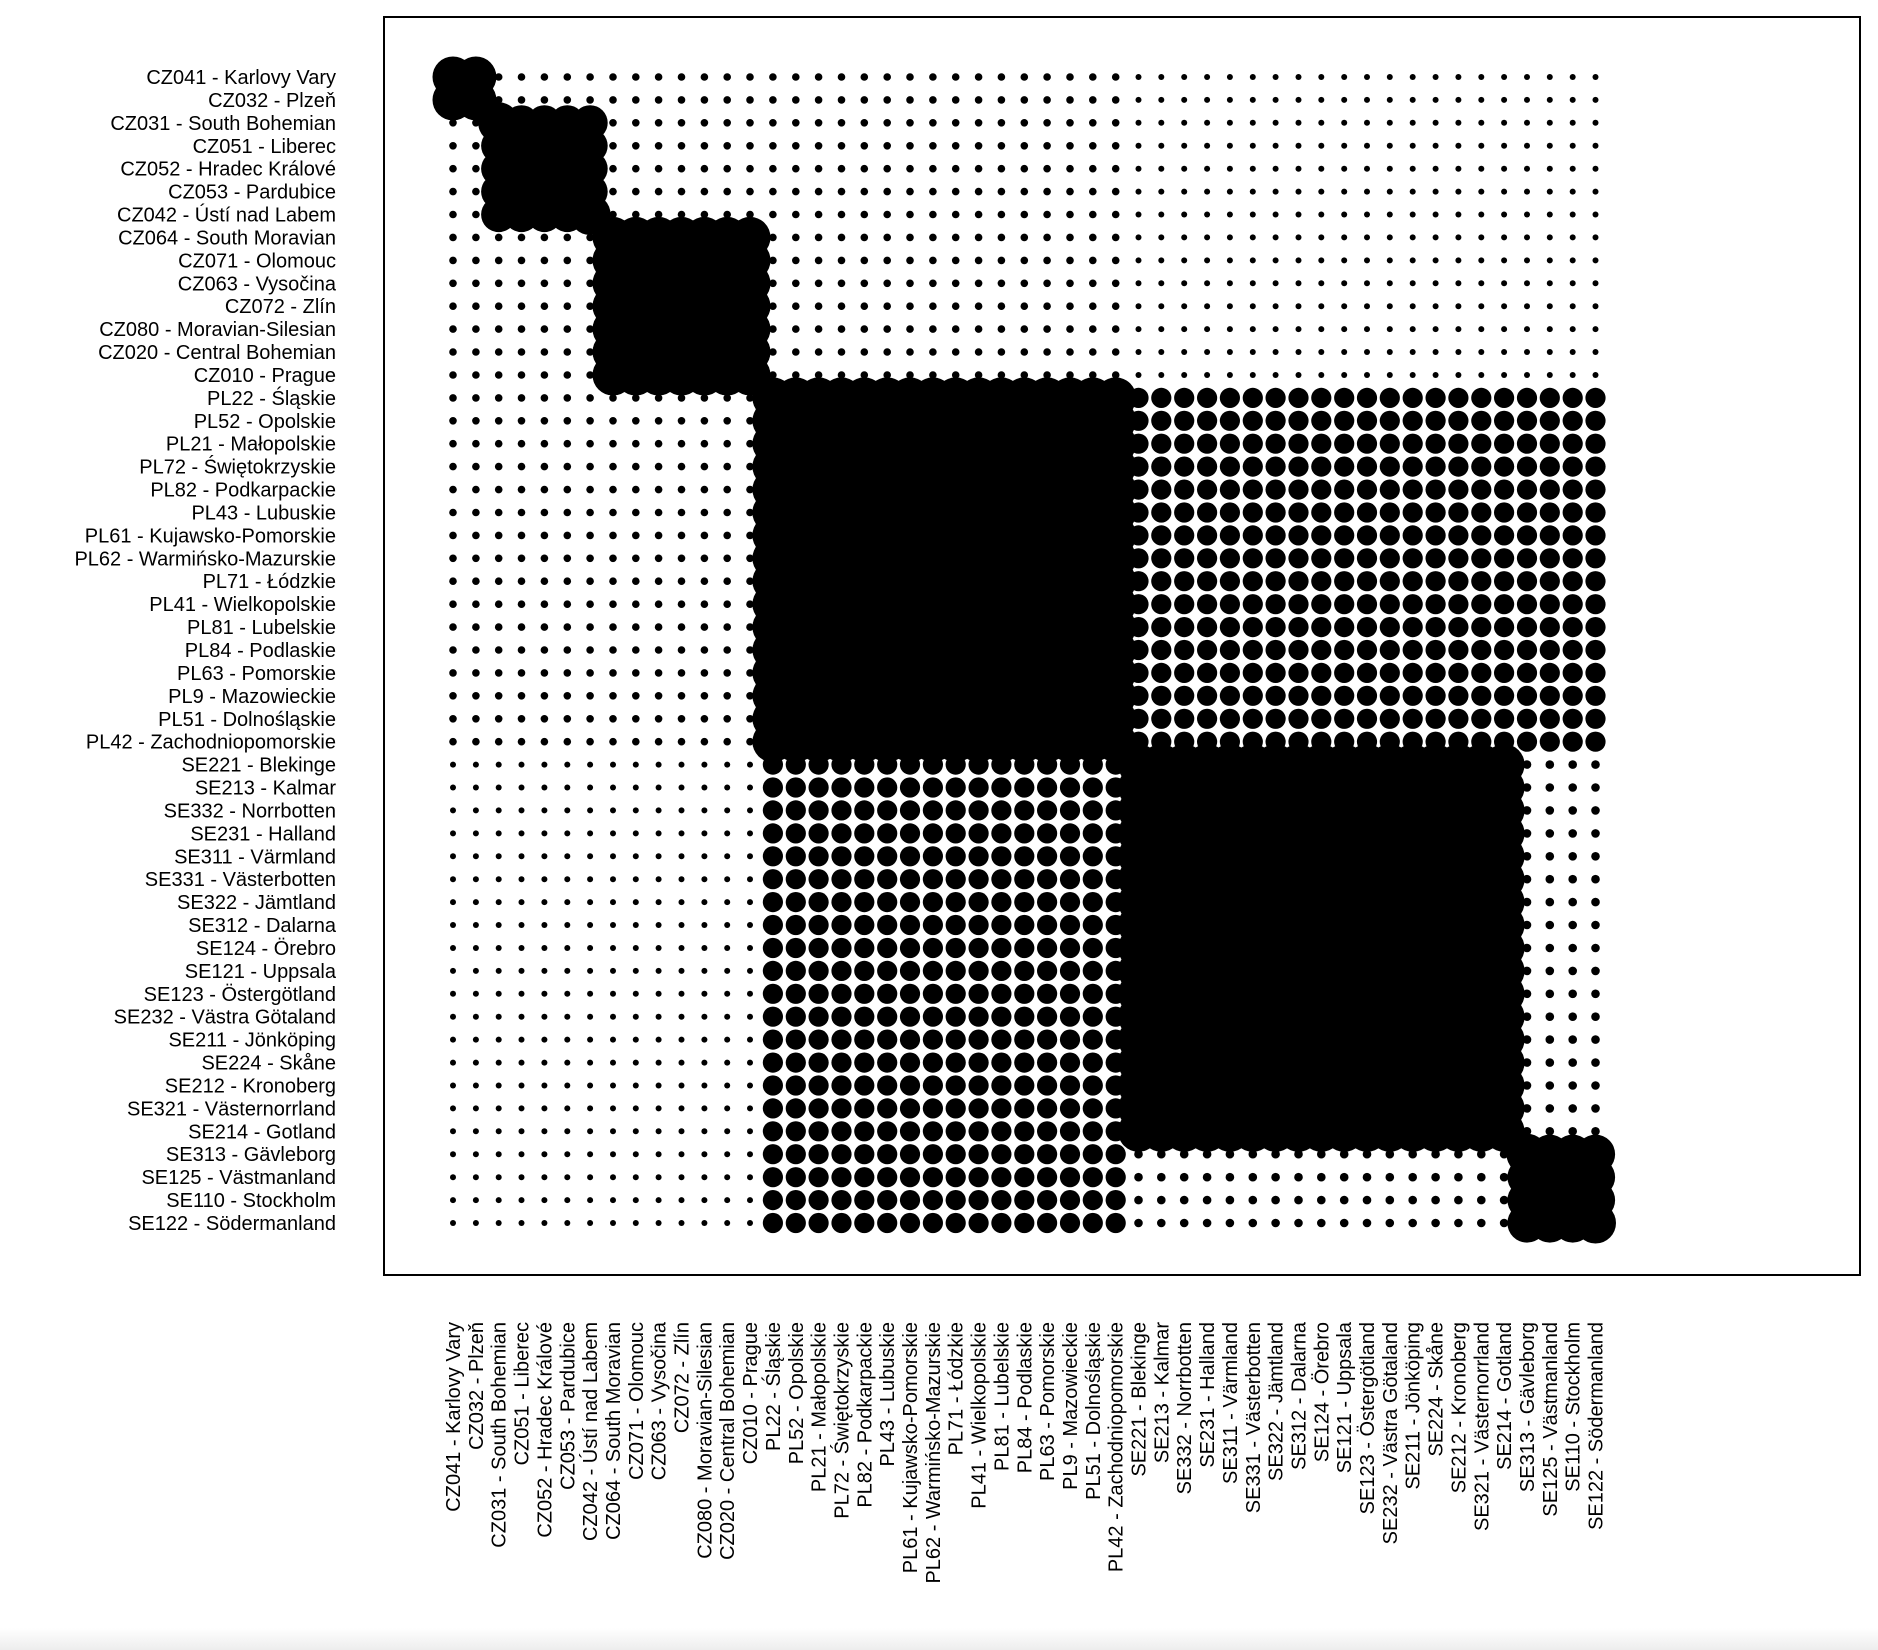 The image size is (1878, 1650). I want to click on x-label-cz032-plzen: CZ032 - Plzeň, so click(477, 1386).